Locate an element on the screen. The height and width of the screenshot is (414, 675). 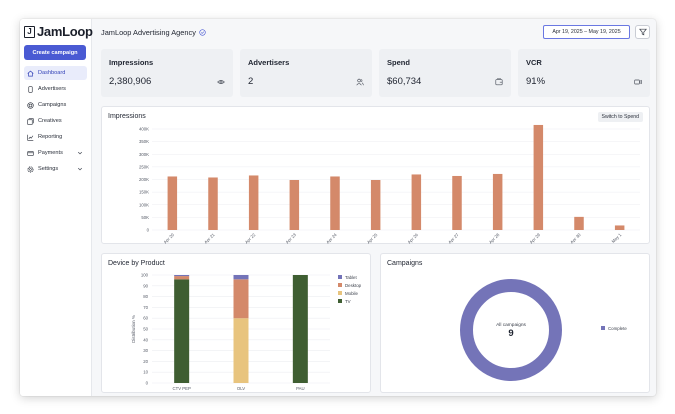
sidebar-item-label: Dashboard is located at coordinates (52, 73).